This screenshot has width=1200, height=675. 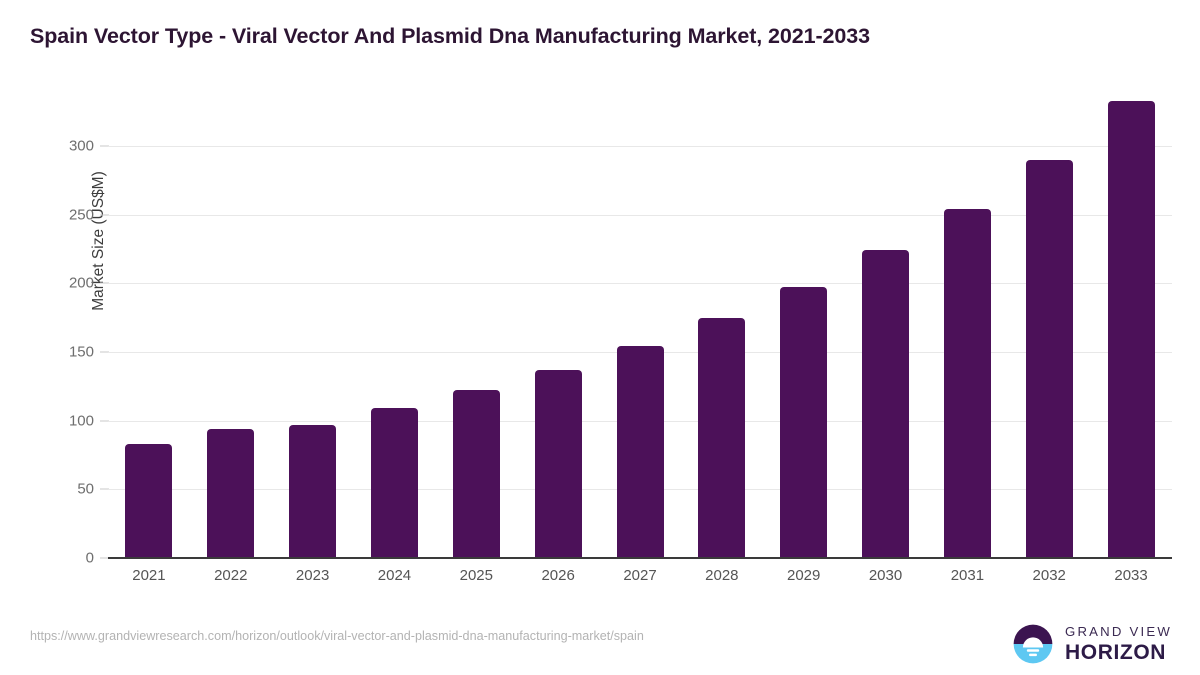 I want to click on y-axis-tick-label: 50, so click(x=85, y=489).